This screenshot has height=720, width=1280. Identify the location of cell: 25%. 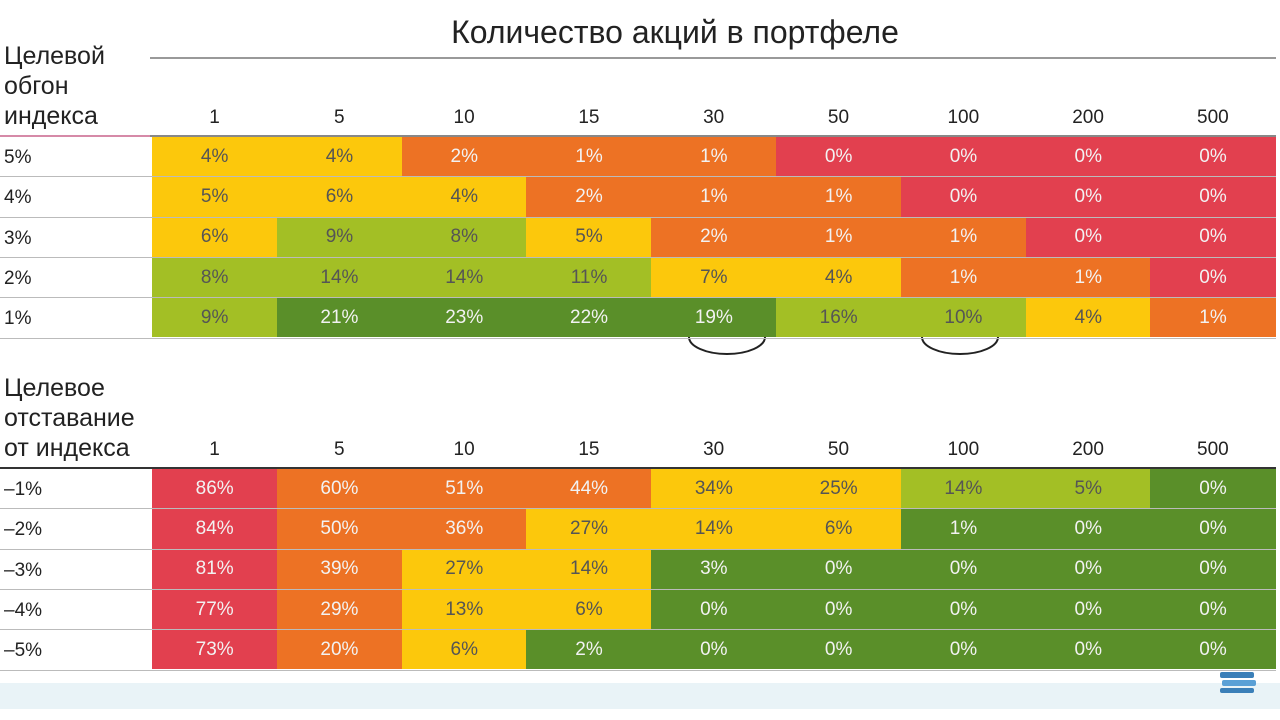
(839, 489).